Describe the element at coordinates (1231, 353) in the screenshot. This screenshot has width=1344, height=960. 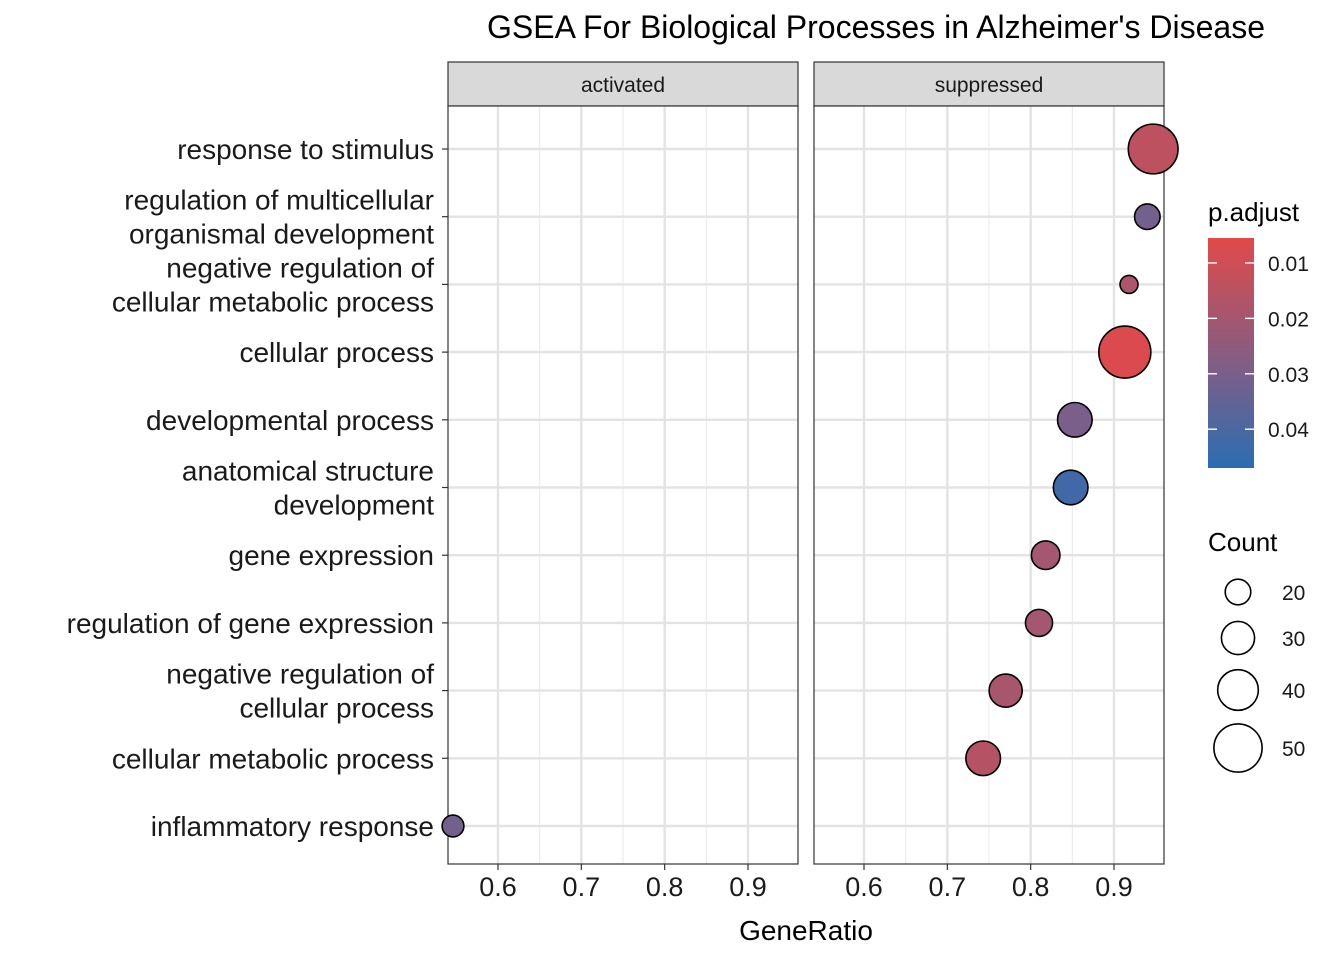
I see `color-legend-bar` at that location.